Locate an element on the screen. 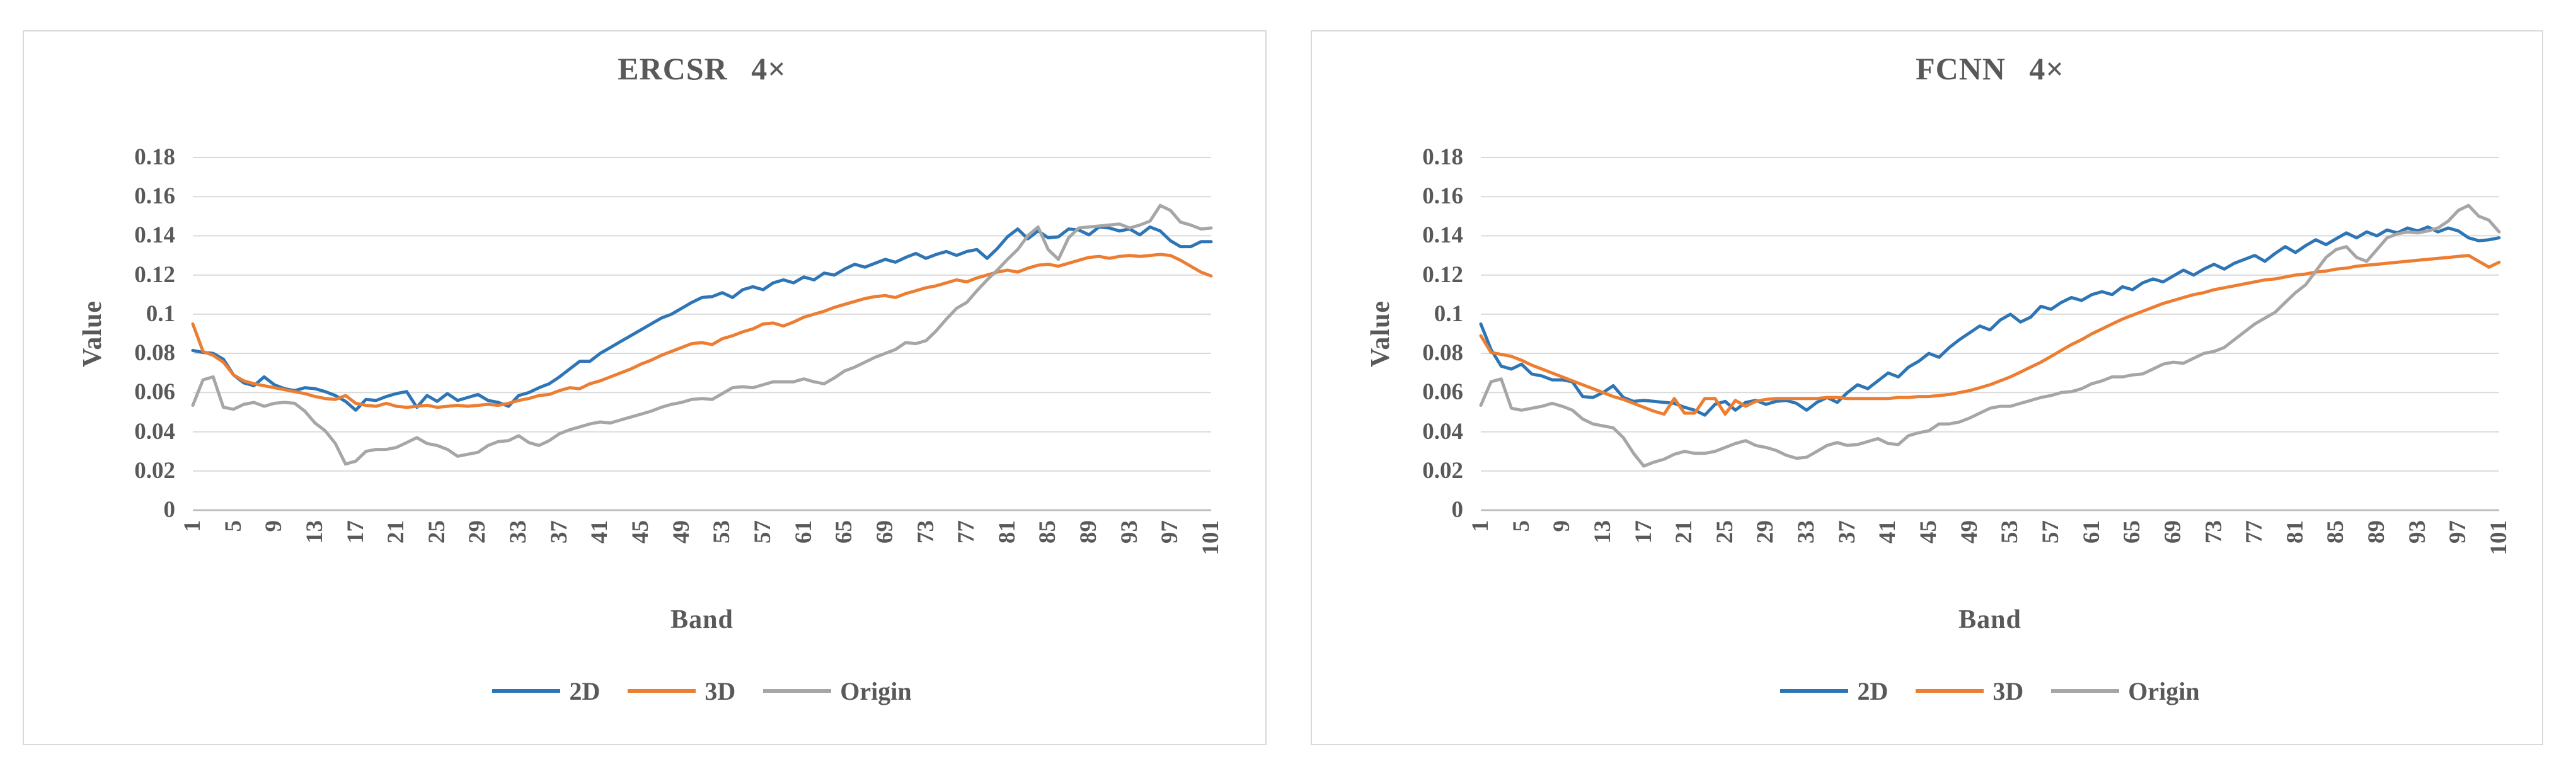  legend-label-3d: 3D is located at coordinates (720, 691).